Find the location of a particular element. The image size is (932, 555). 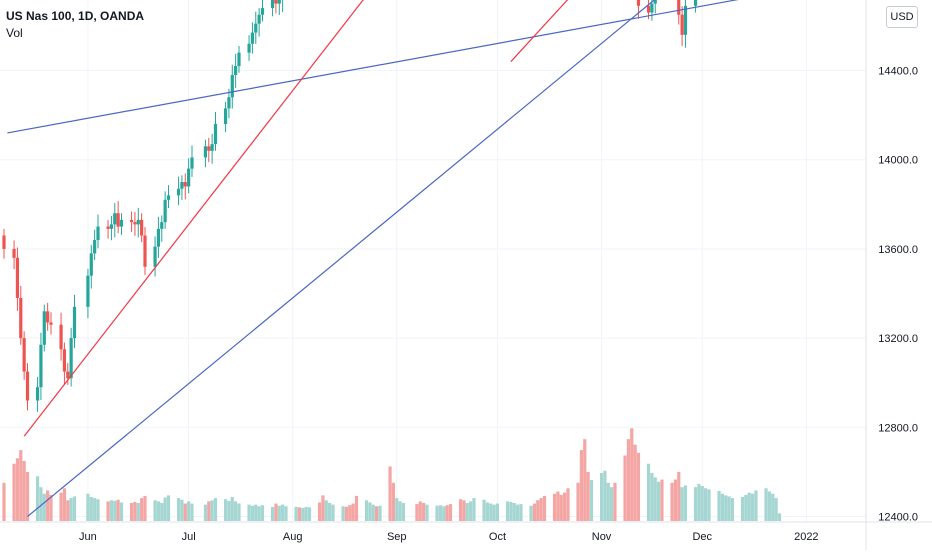

price-tick-label: 13600.0 is located at coordinates (898, 250).